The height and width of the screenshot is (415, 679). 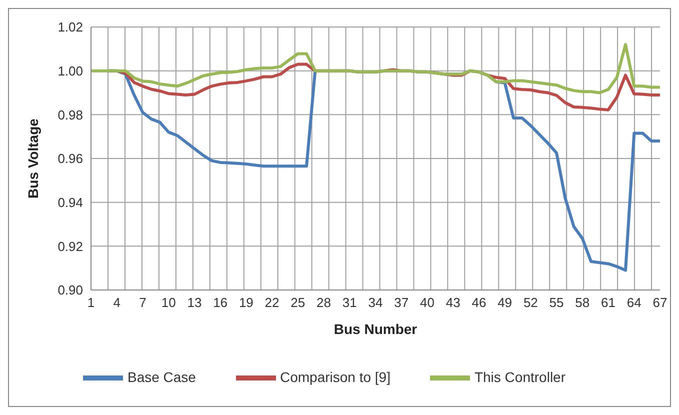 What do you see at coordinates (70, 27) in the screenshot?
I see `y-tick-label: 1.02` at bounding box center [70, 27].